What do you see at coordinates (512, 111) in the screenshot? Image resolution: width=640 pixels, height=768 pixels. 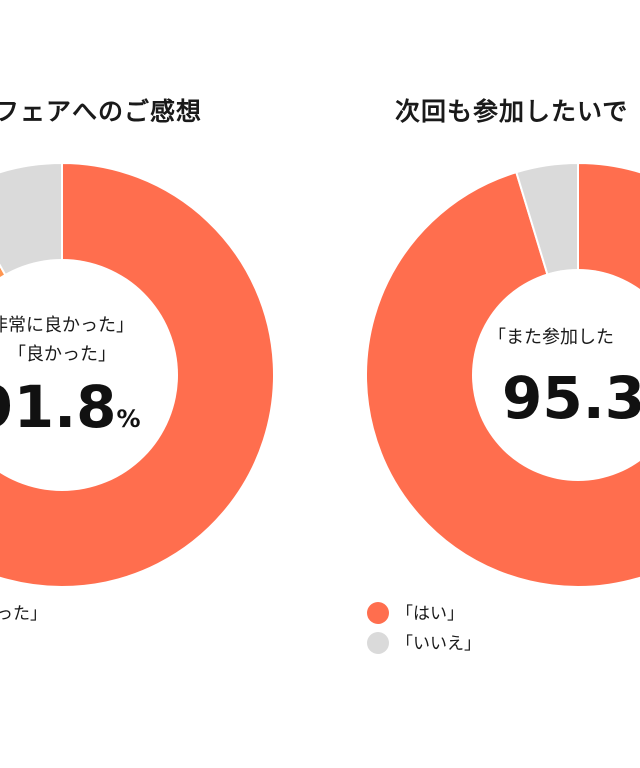 I see `chart-title-participation: 次回も参加したいで` at bounding box center [512, 111].